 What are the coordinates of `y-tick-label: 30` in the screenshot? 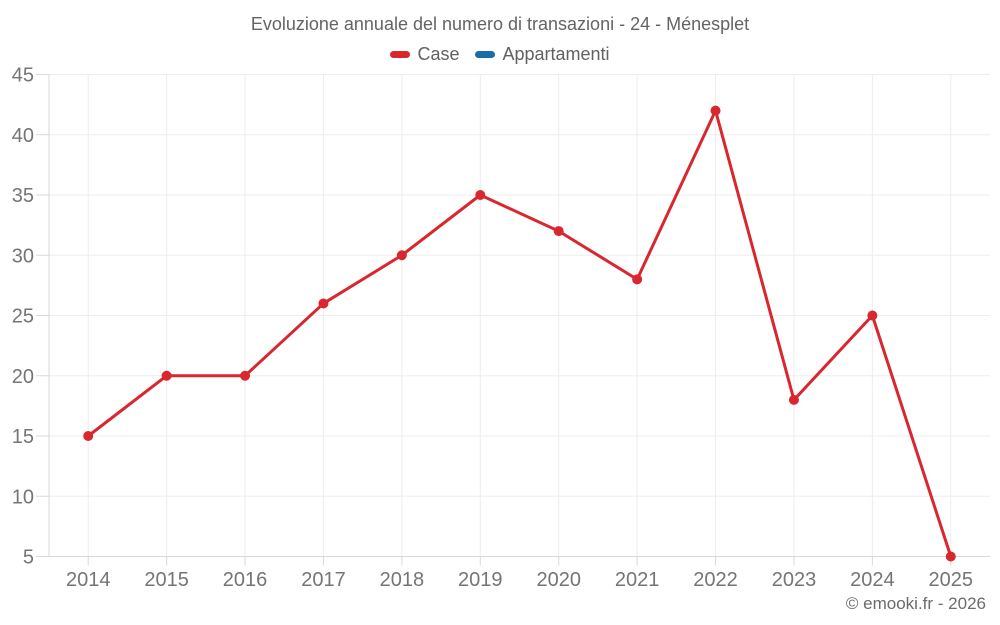 It's located at (23, 256).